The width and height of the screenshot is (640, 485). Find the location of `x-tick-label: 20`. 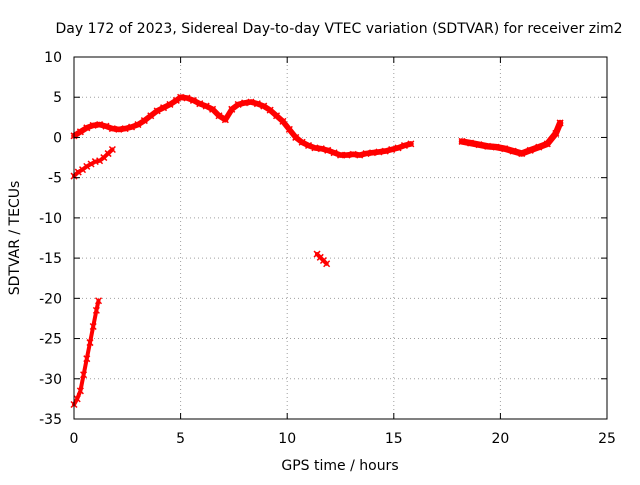

x-tick-label: 20 is located at coordinates (500, 439).